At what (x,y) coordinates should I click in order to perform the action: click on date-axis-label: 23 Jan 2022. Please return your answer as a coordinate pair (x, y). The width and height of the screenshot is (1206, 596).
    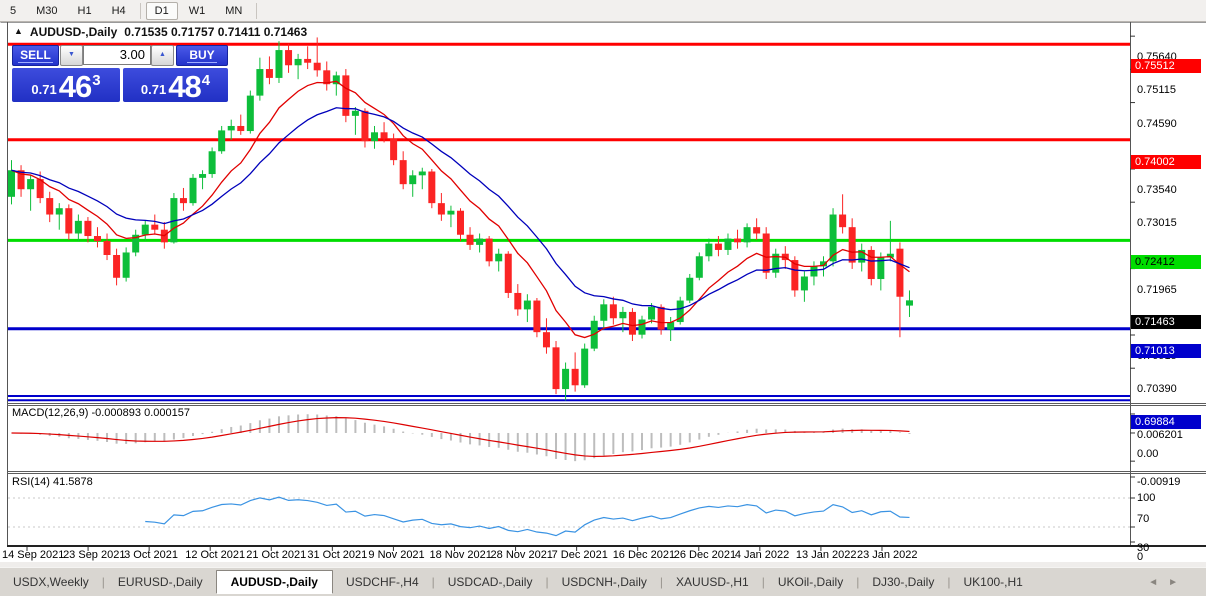
    Looking at the image, I should click on (887, 555).